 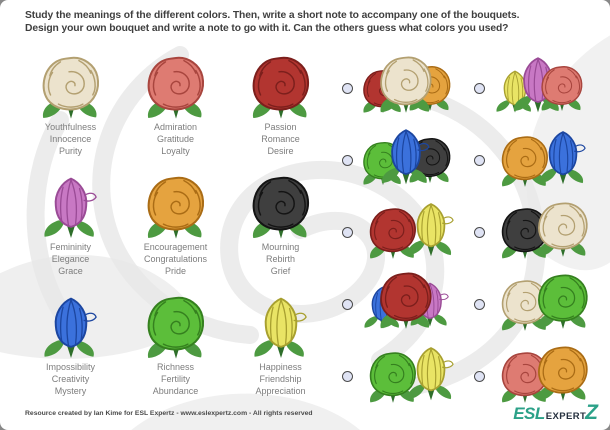 I want to click on orchid-rose-icon, so click(x=71, y=207).